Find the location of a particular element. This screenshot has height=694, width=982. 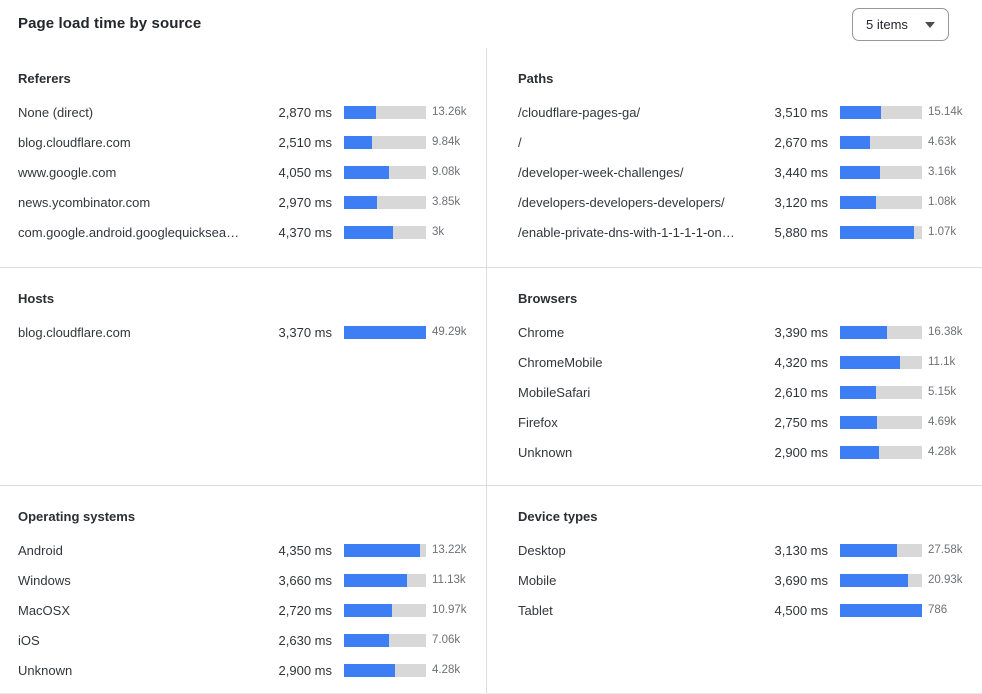

row-count: 27.58k is located at coordinates (945, 550).